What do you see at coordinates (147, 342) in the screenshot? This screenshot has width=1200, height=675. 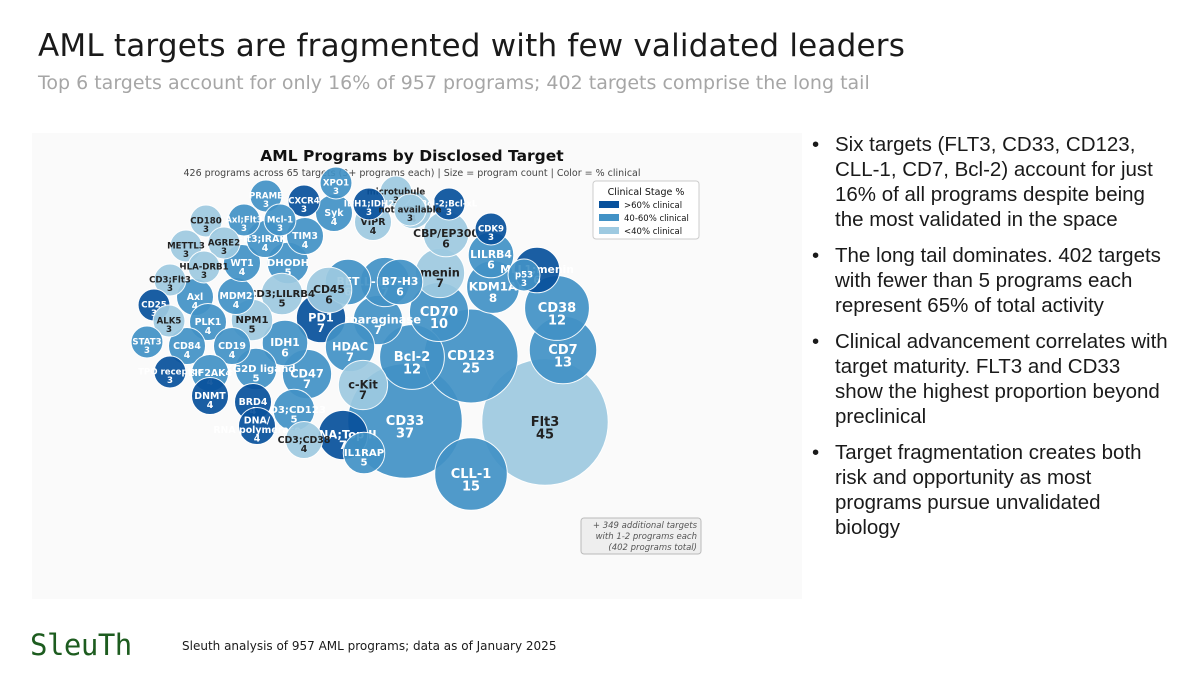 I see `bubble-stat3` at bounding box center [147, 342].